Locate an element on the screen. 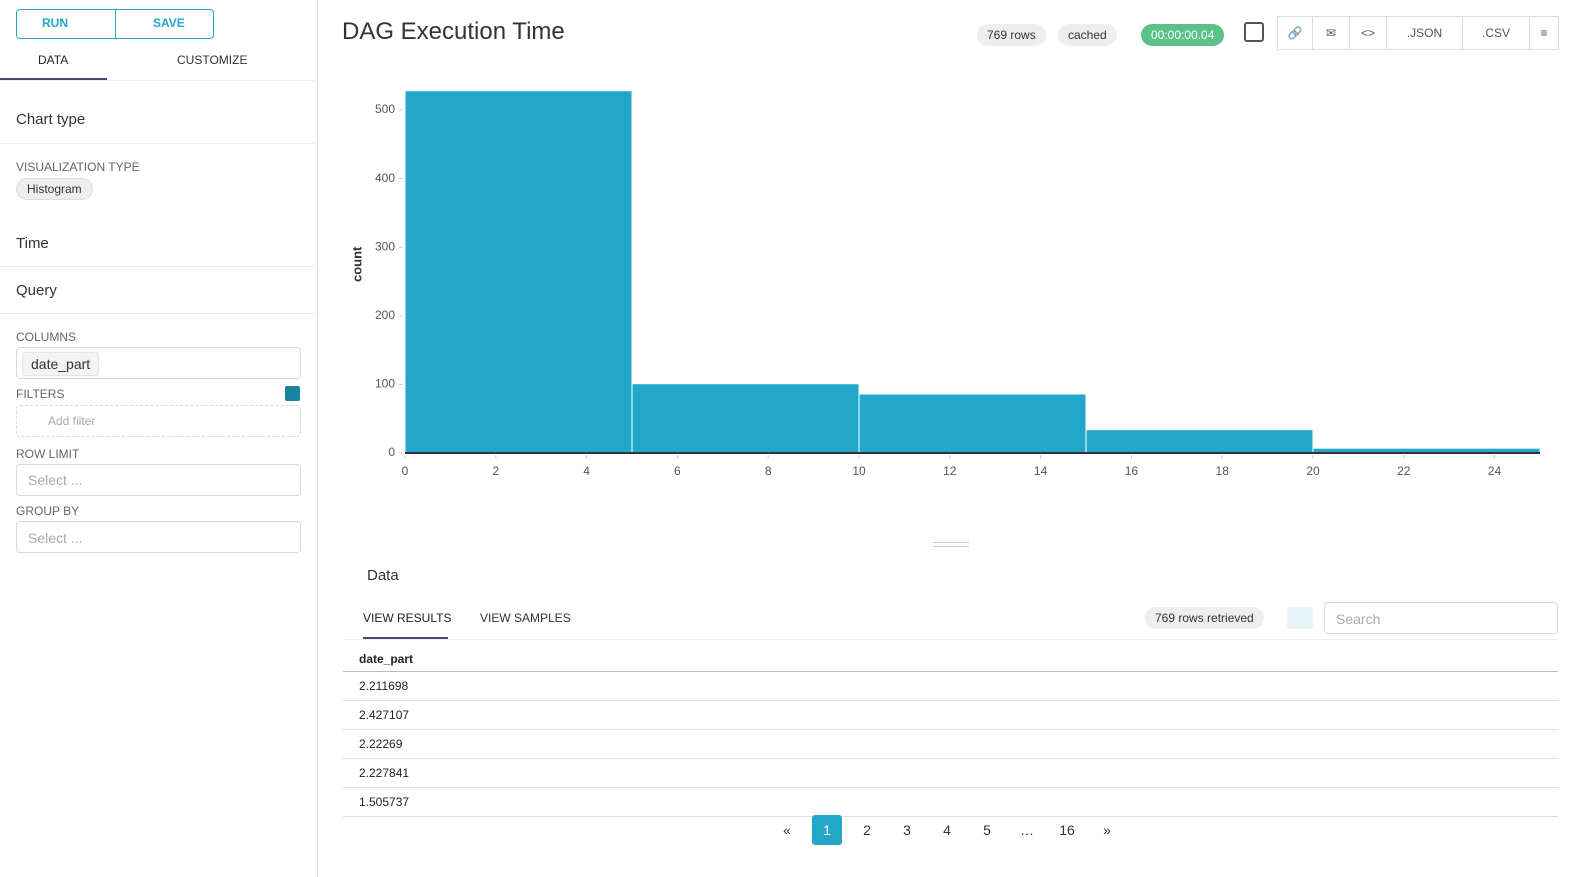  y-tick-label: 0 is located at coordinates (391, 452).